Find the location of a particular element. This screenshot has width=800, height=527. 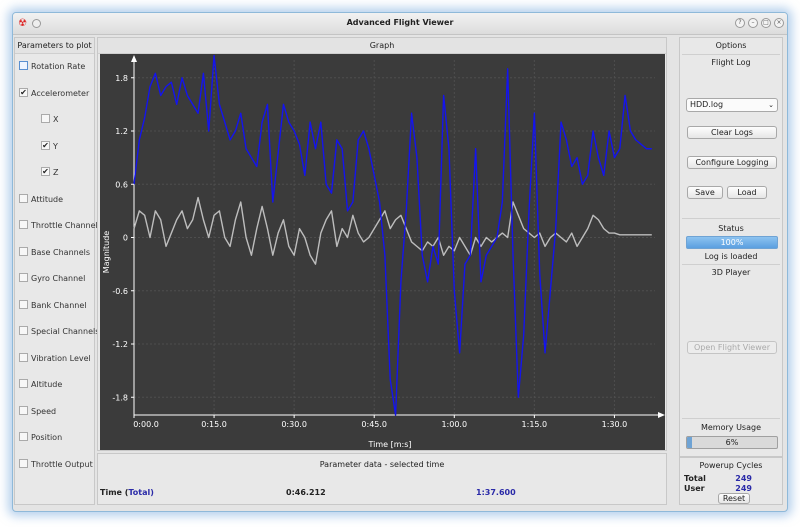

clear-logs-button: Clear Logs is located at coordinates (732, 132).